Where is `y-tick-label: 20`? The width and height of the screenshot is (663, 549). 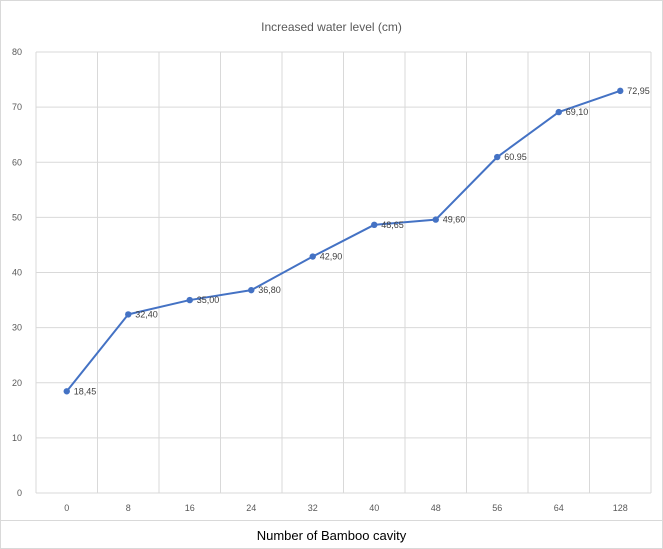 y-tick-label: 20 is located at coordinates (17, 383).